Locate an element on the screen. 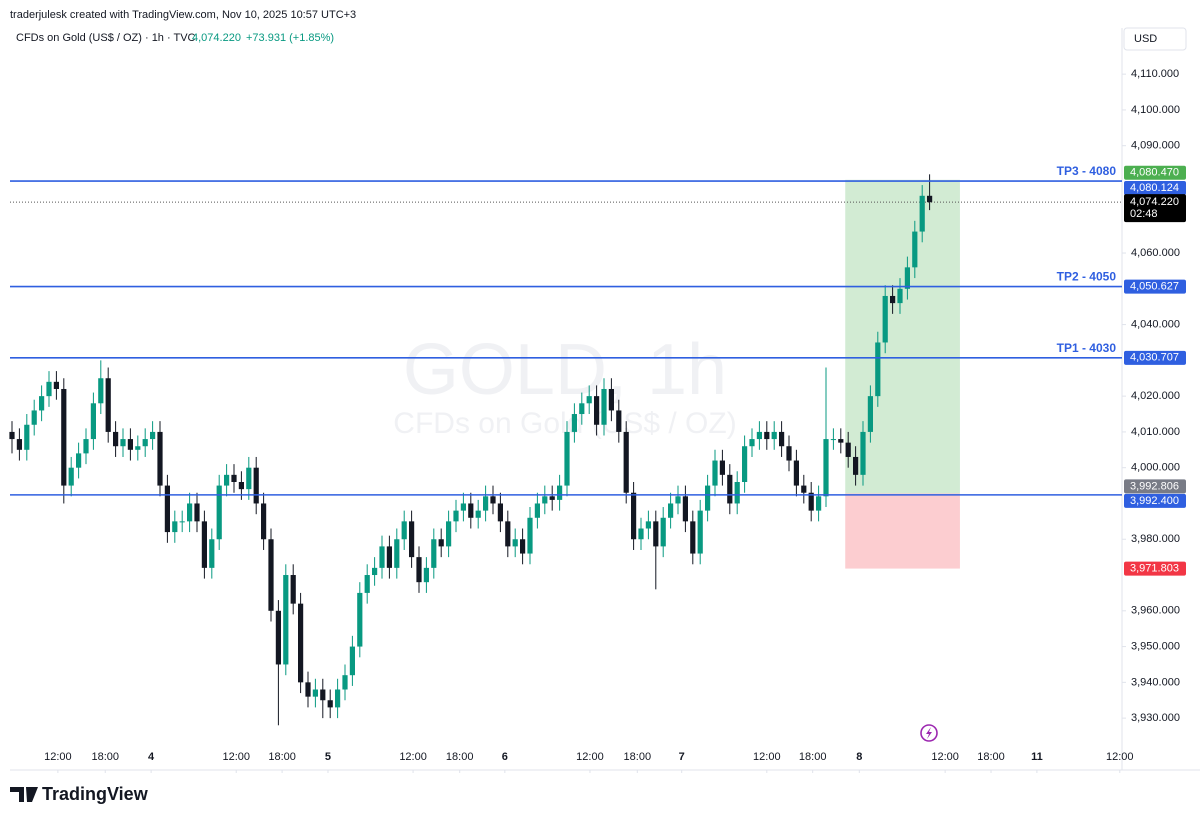 Image resolution: width=1200 pixels, height=820 pixels. x-tick-label: 11 is located at coordinates (1037, 757).